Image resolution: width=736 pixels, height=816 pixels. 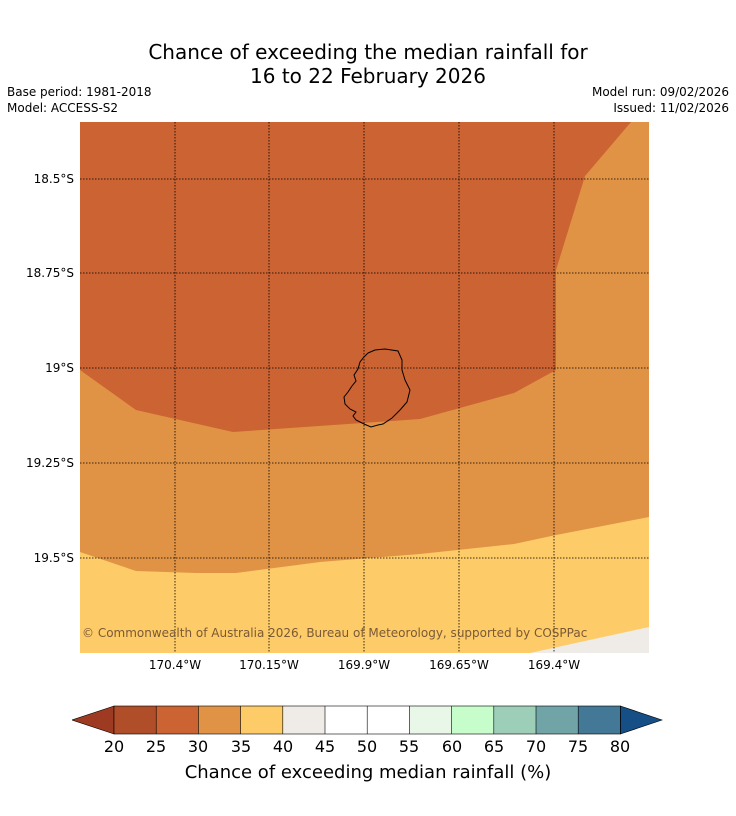 What do you see at coordinates (368, 76) in the screenshot?
I see `map-title-line-2: 16 to 22 February 2026` at bounding box center [368, 76].